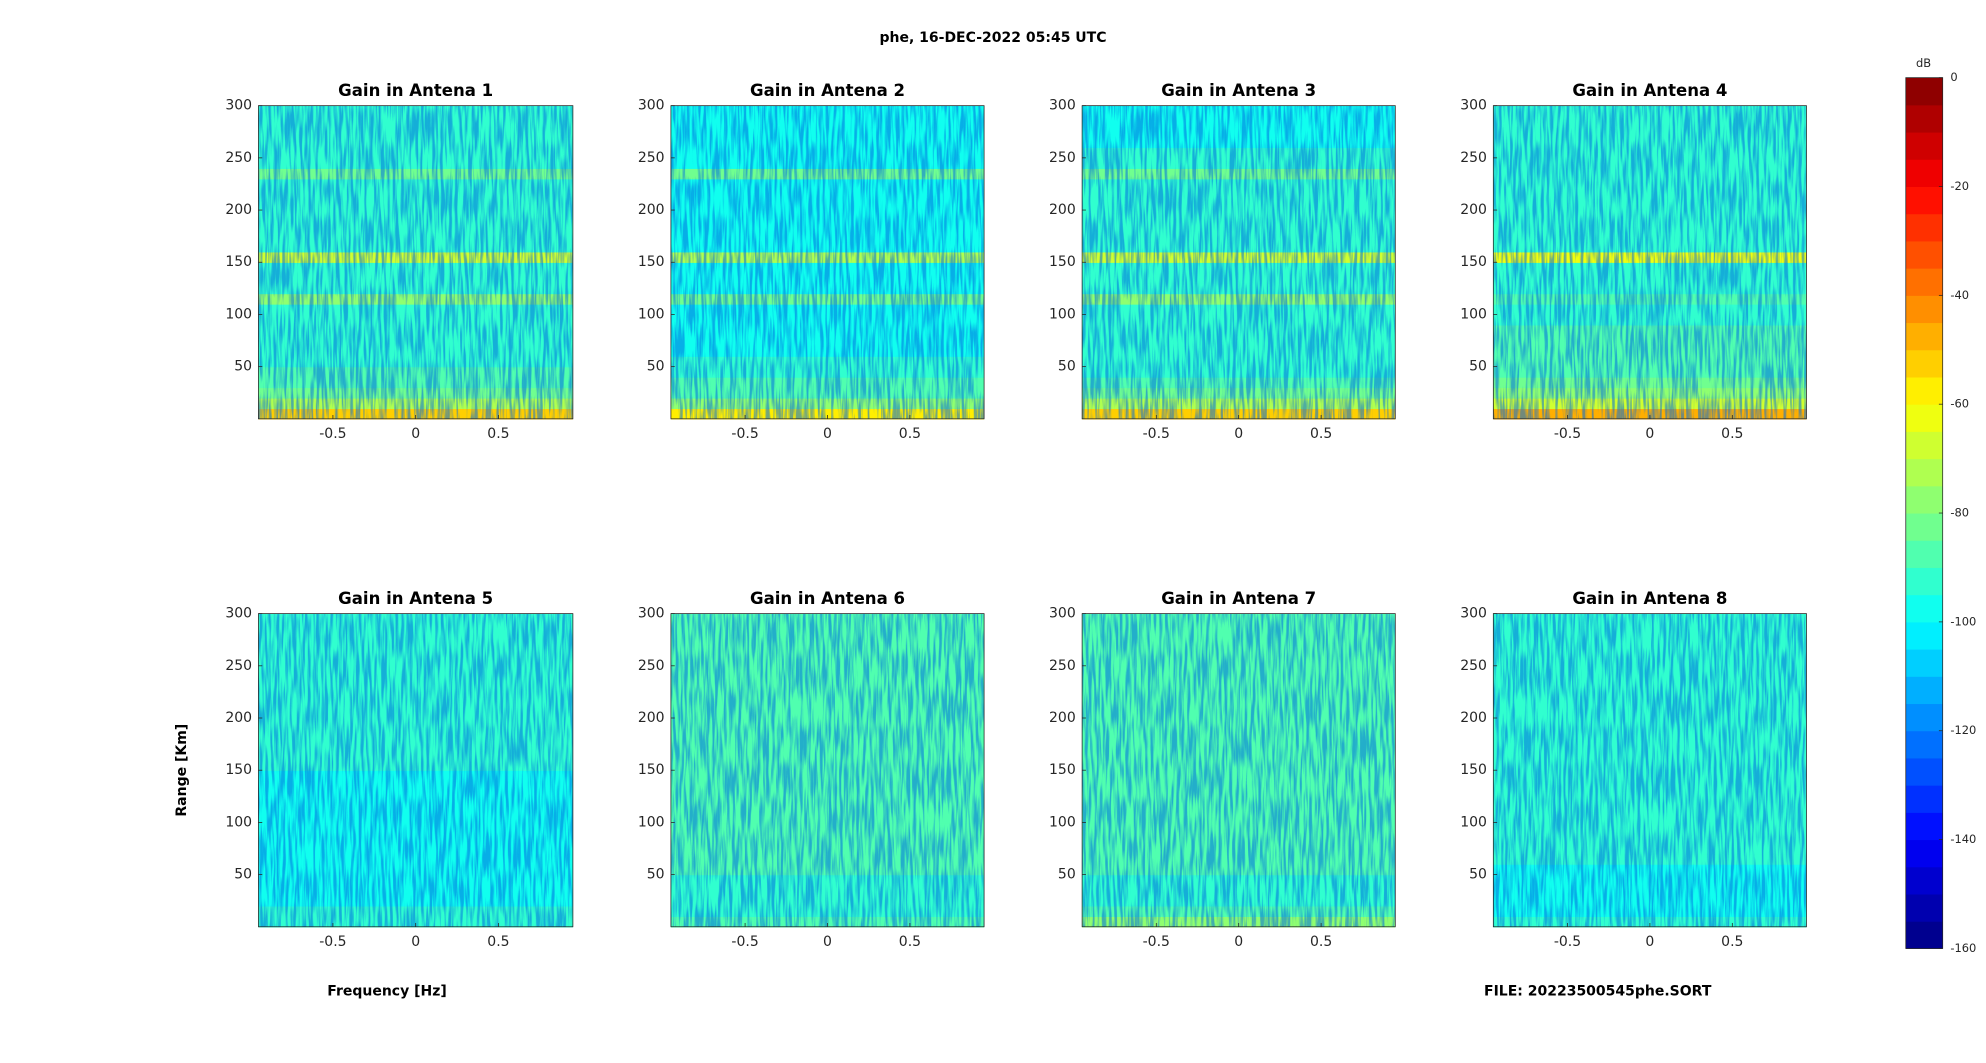 Image resolution: width=1986 pixels, height=1063 pixels. Describe the element at coordinates (992, 38) in the screenshot. I see `figure-title: phe, 16-DEC-2022 05:45 UTC` at that location.